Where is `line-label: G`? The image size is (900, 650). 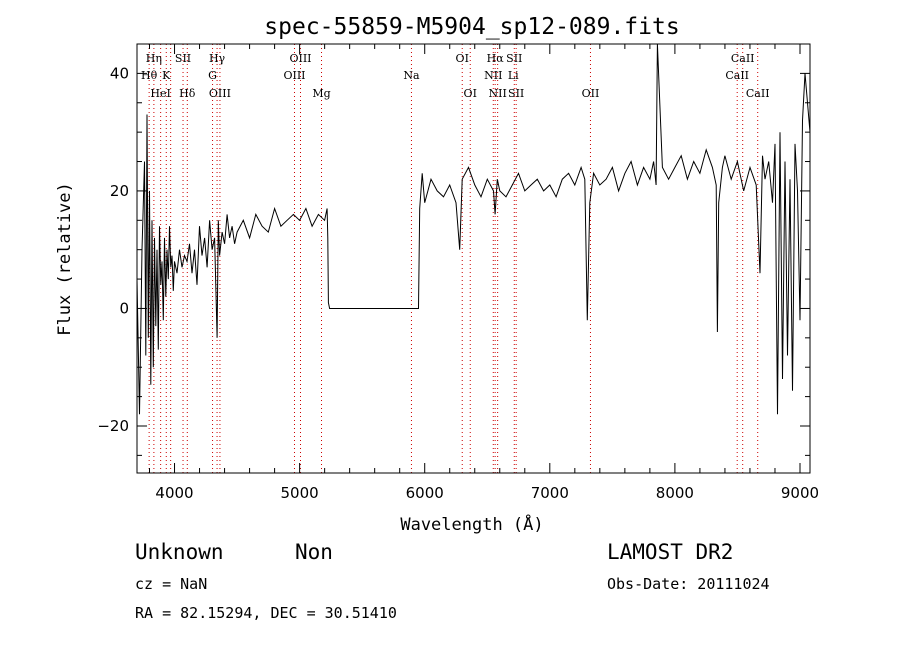
line-label: G is located at coordinates (212, 75).